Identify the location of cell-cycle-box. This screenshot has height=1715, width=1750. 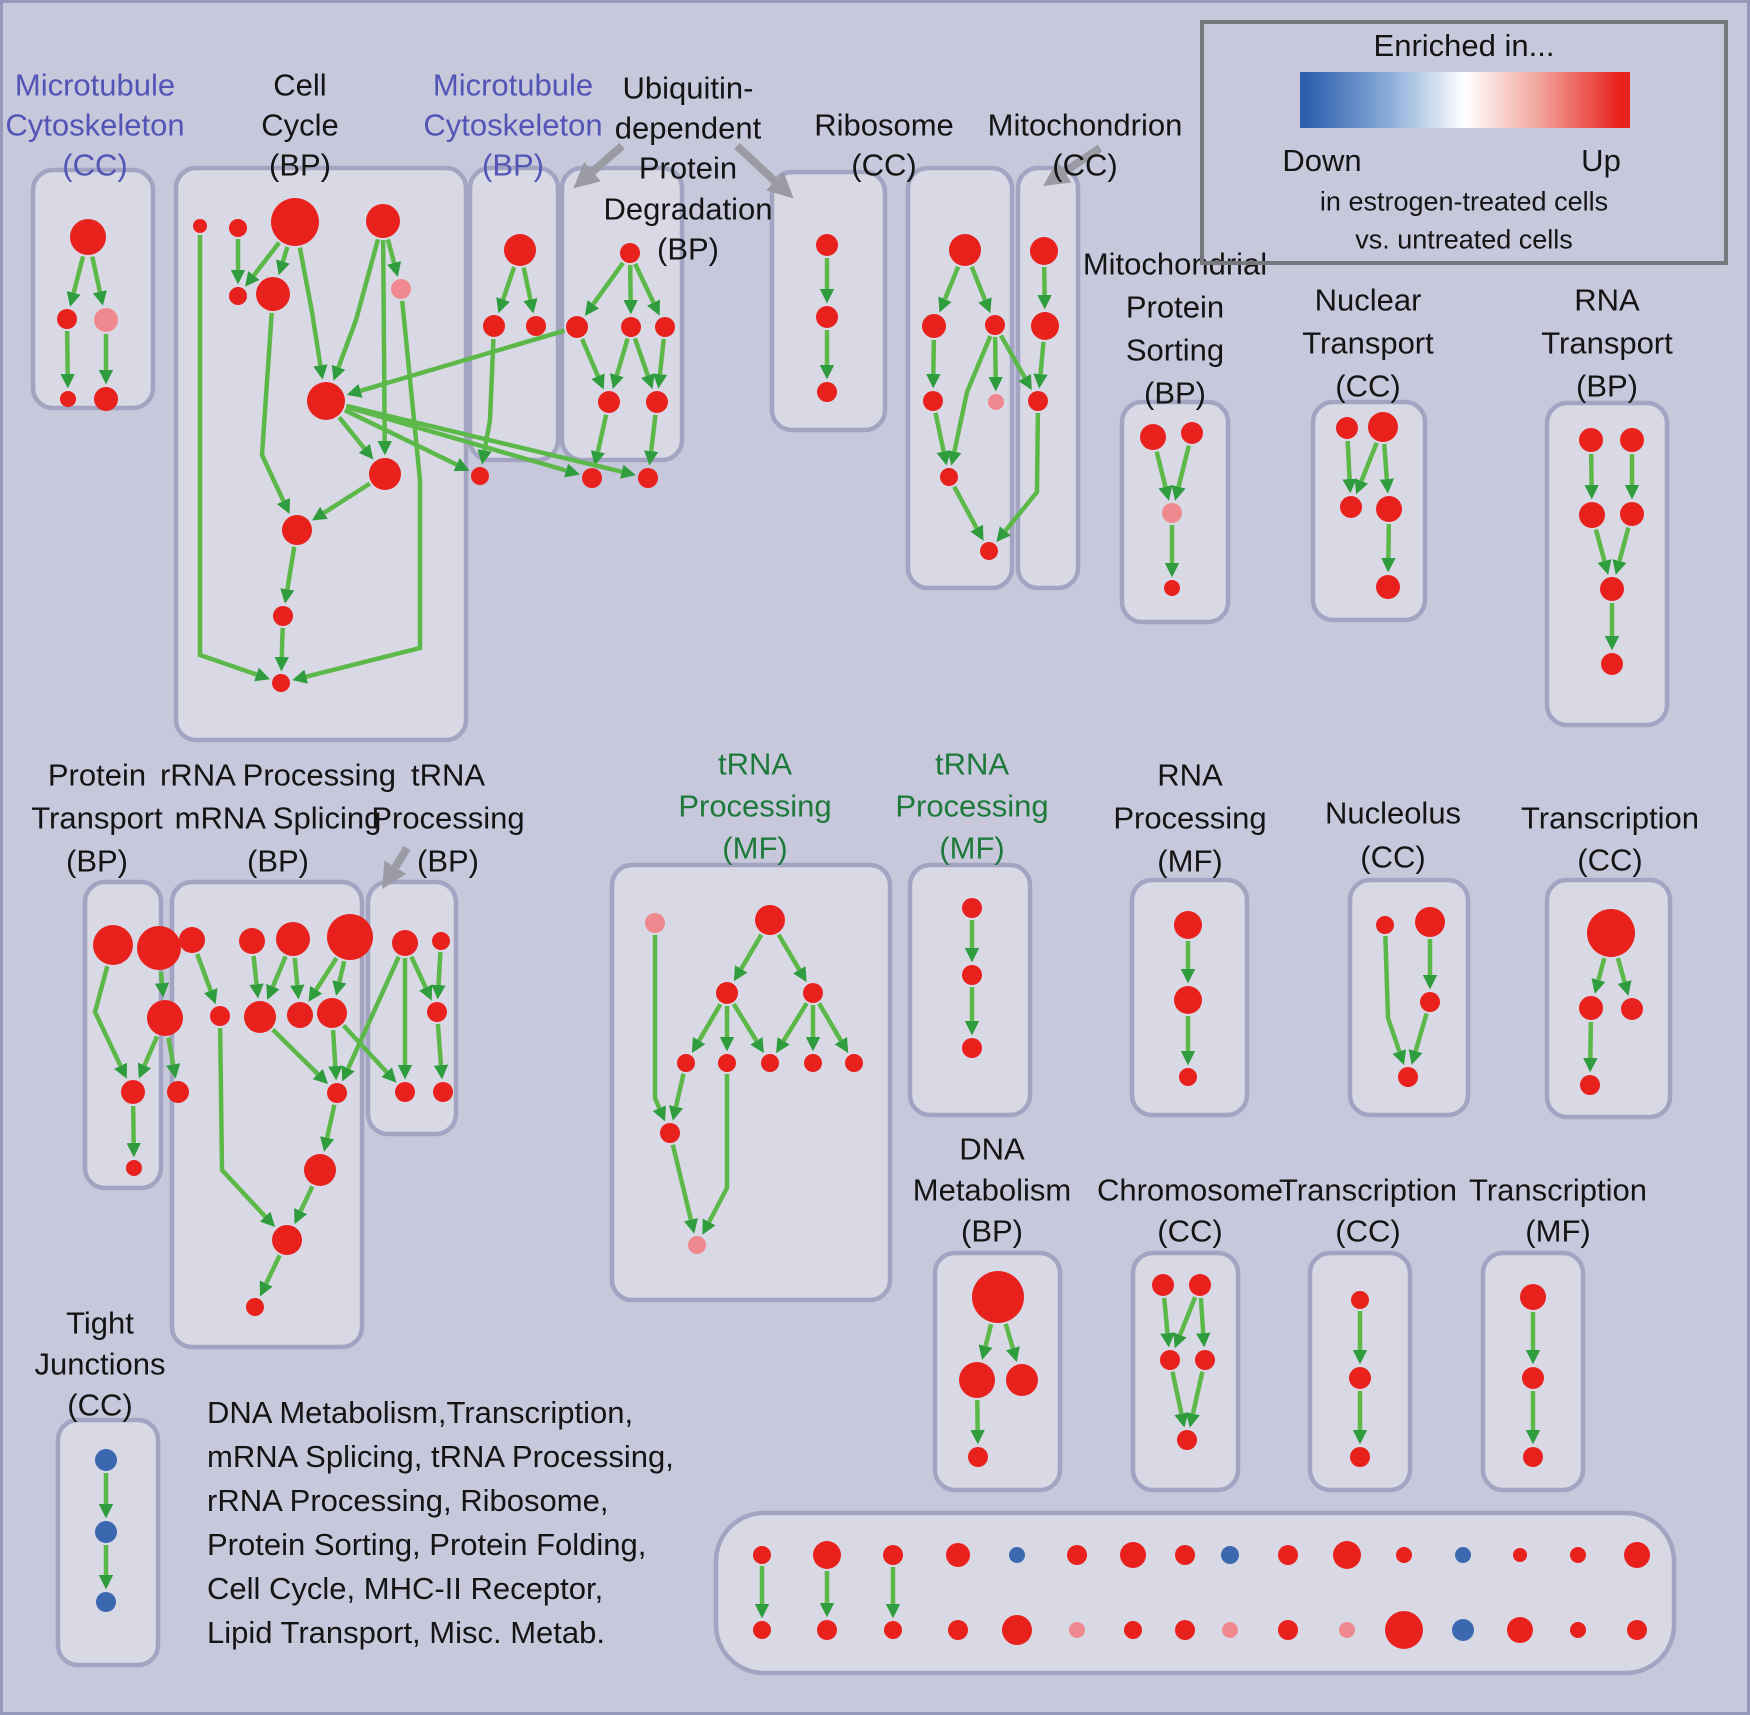
(321, 454).